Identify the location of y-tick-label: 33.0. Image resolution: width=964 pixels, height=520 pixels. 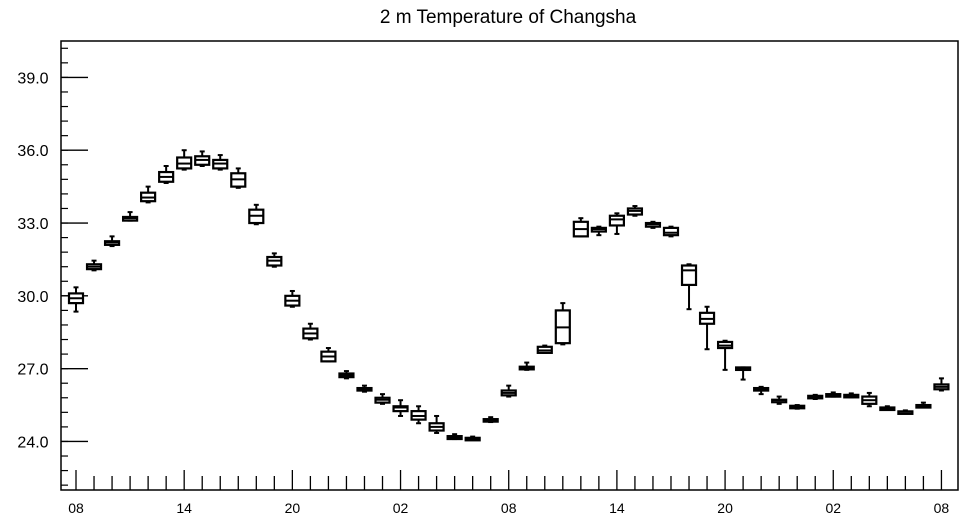
(32, 224).